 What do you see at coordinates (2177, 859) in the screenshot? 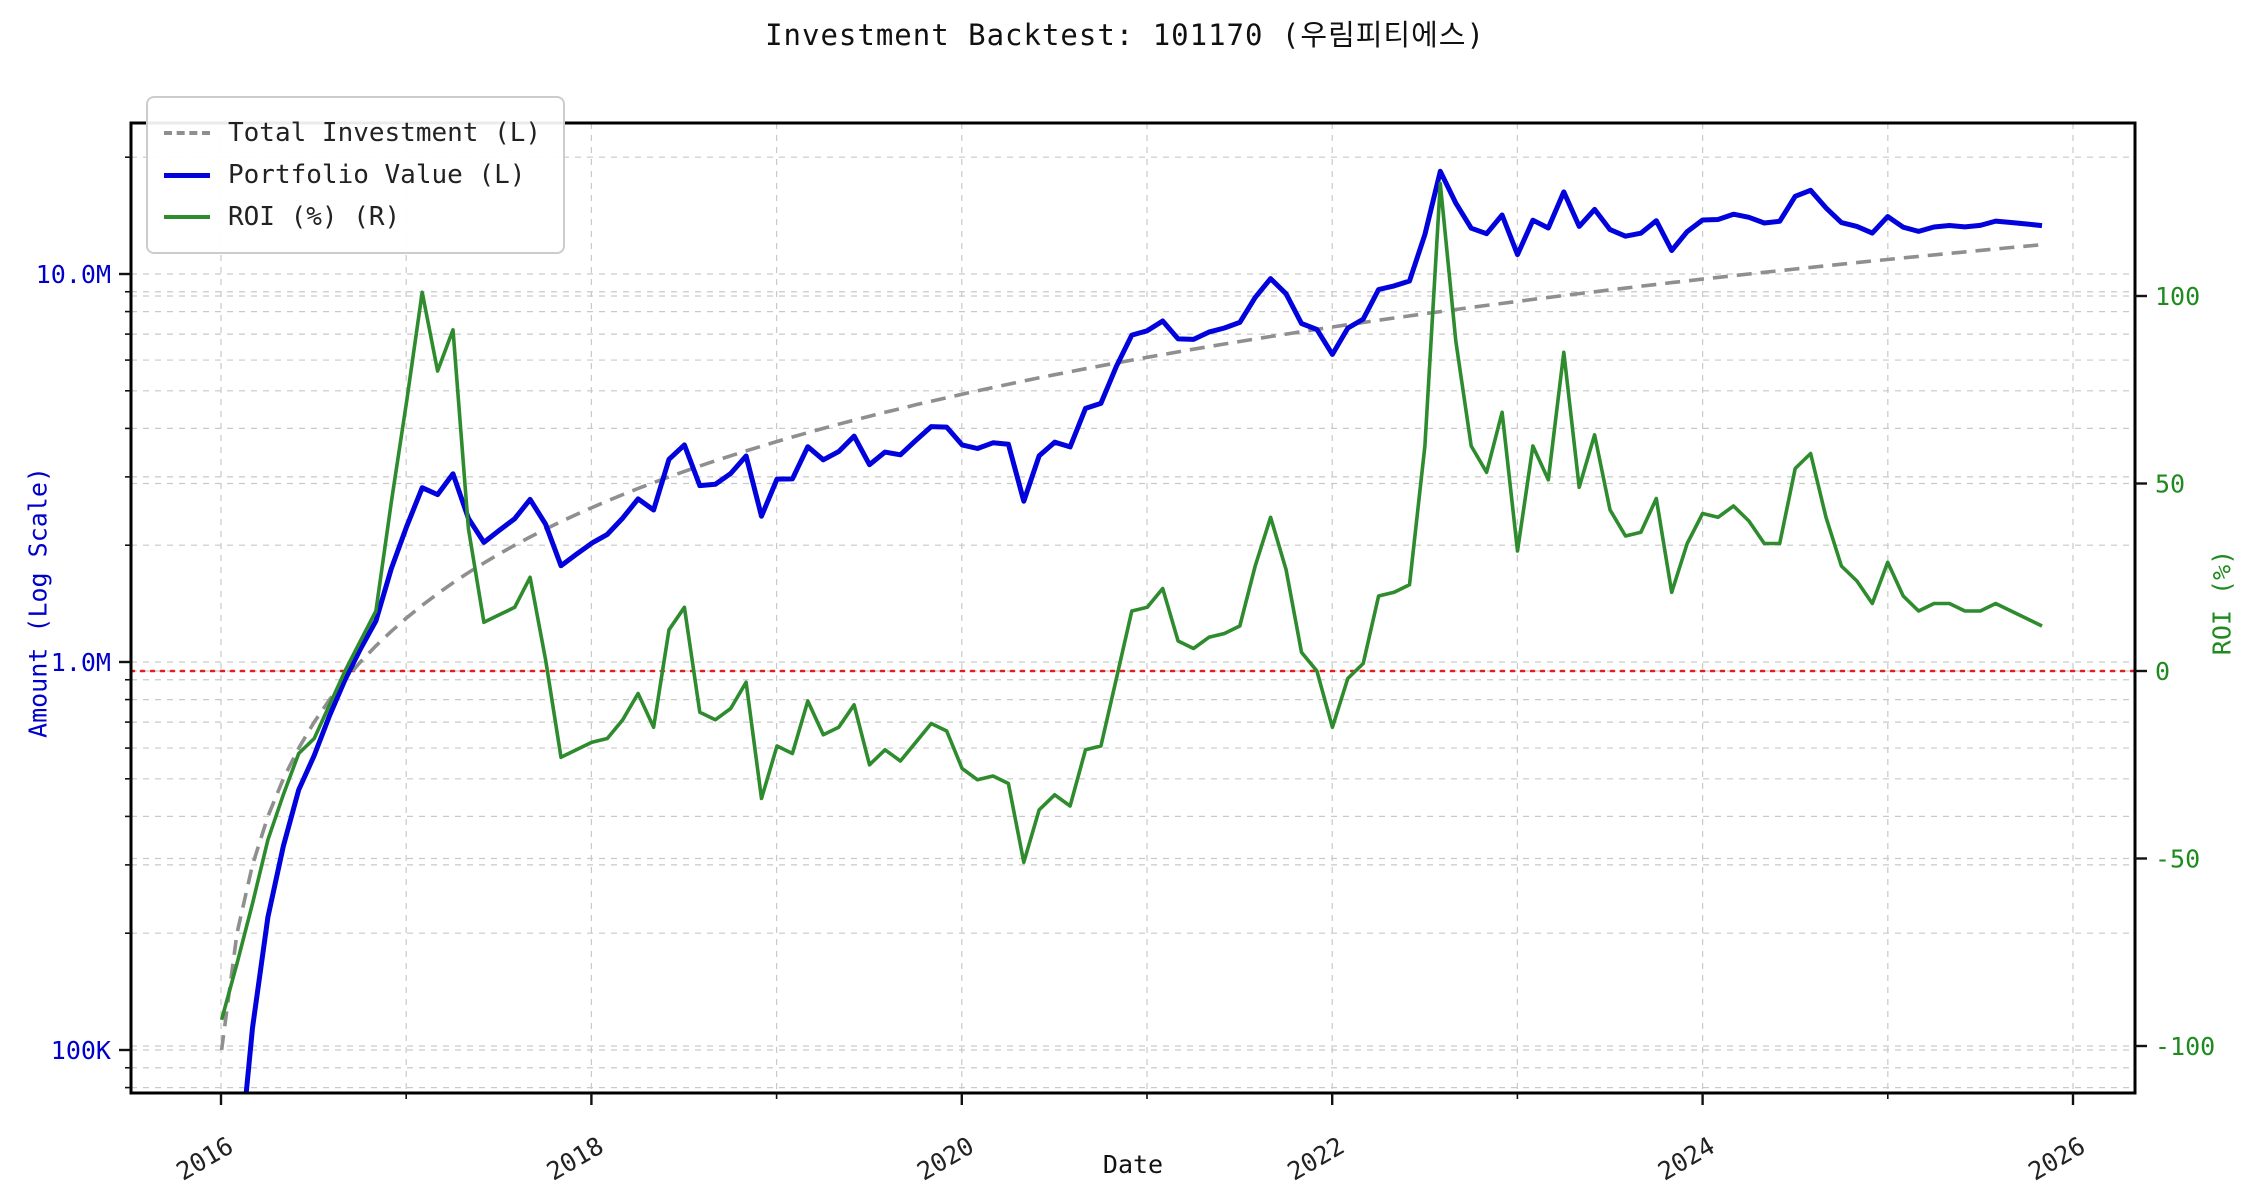
I see `right-tick-label: -50` at bounding box center [2177, 859].